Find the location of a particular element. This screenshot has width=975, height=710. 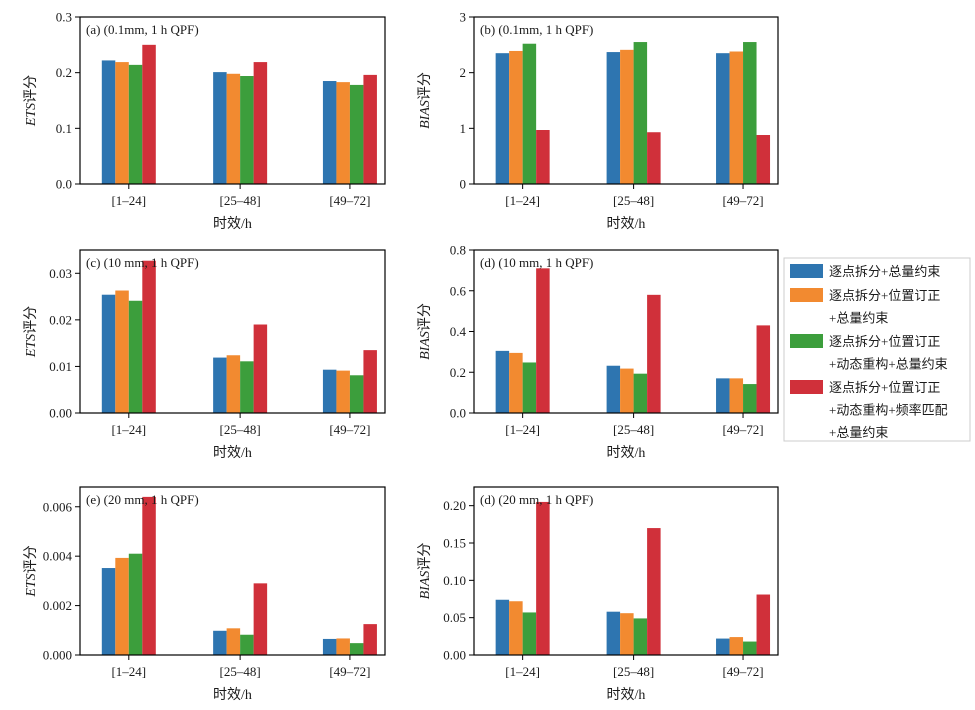

bar-d2-s4-c2 is located at coordinates (654, 591).